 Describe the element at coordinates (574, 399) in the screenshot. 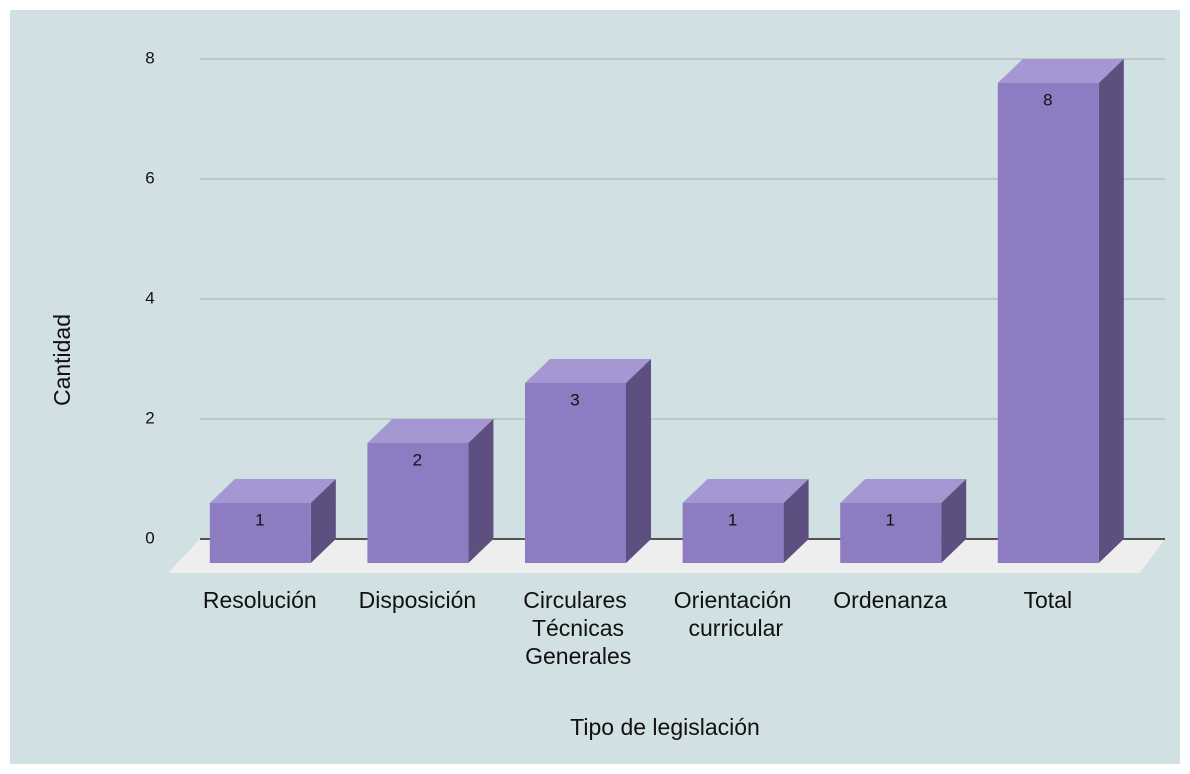

I see `value-label: 3` at that location.